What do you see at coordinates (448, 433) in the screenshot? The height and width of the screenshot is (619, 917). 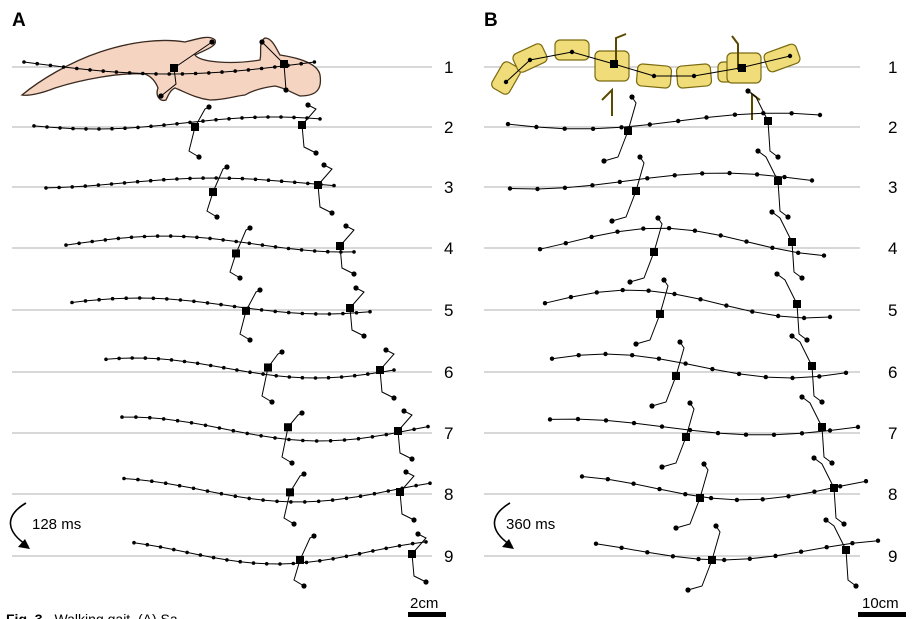 I see `frame-number-7: 7` at bounding box center [448, 433].